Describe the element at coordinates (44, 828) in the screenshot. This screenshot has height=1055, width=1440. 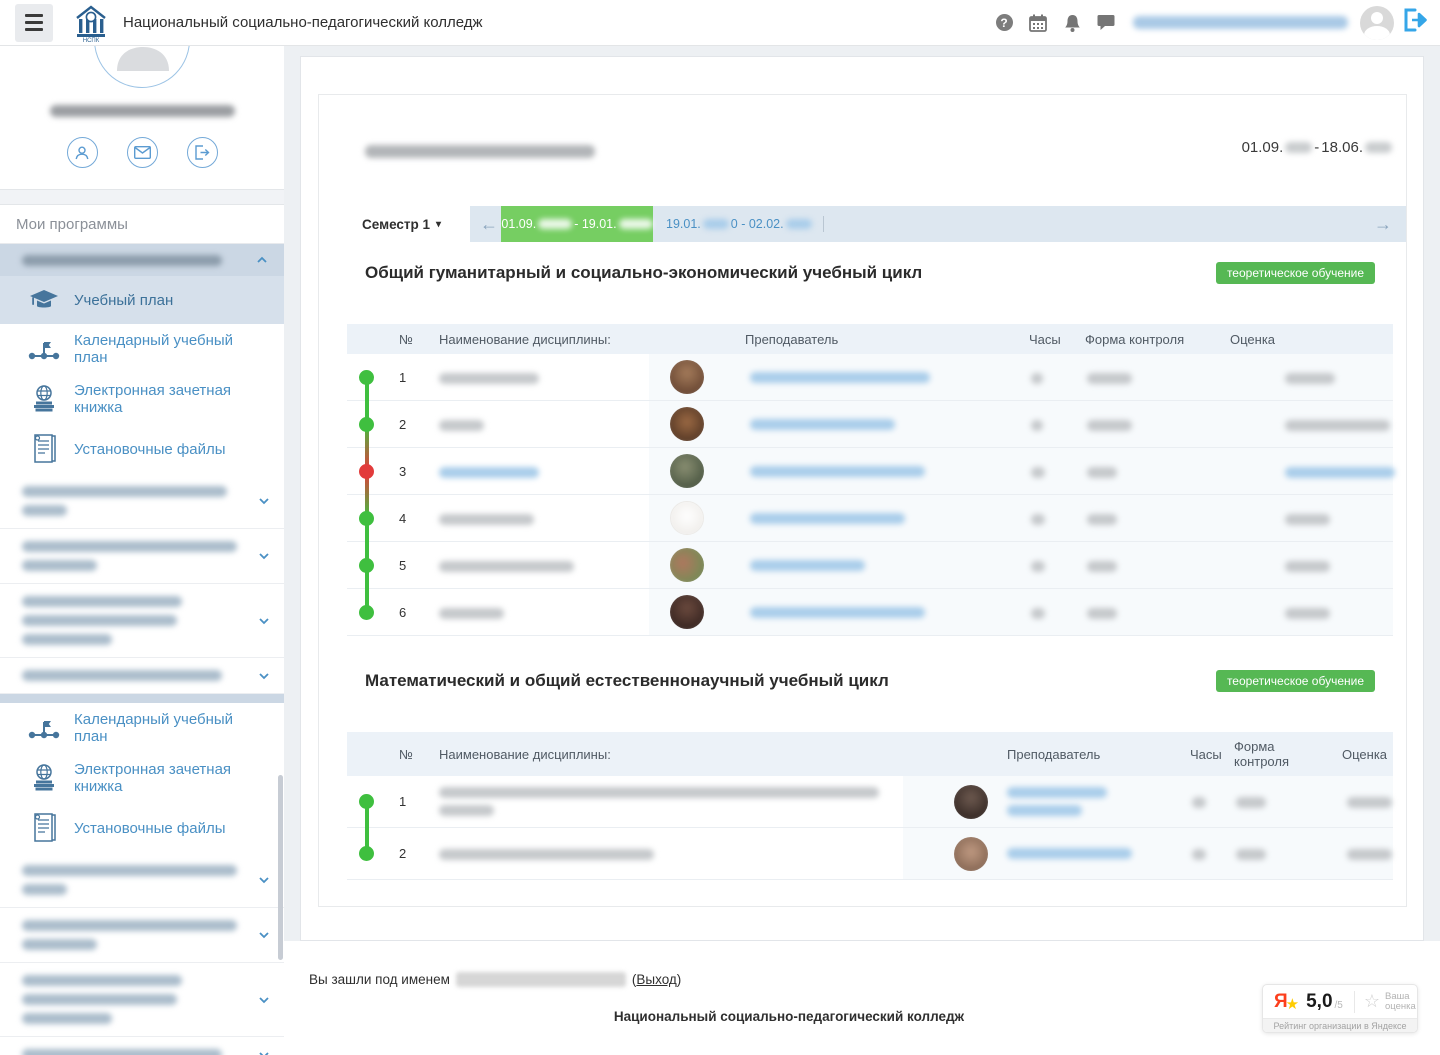
I see `documents-icon` at that location.